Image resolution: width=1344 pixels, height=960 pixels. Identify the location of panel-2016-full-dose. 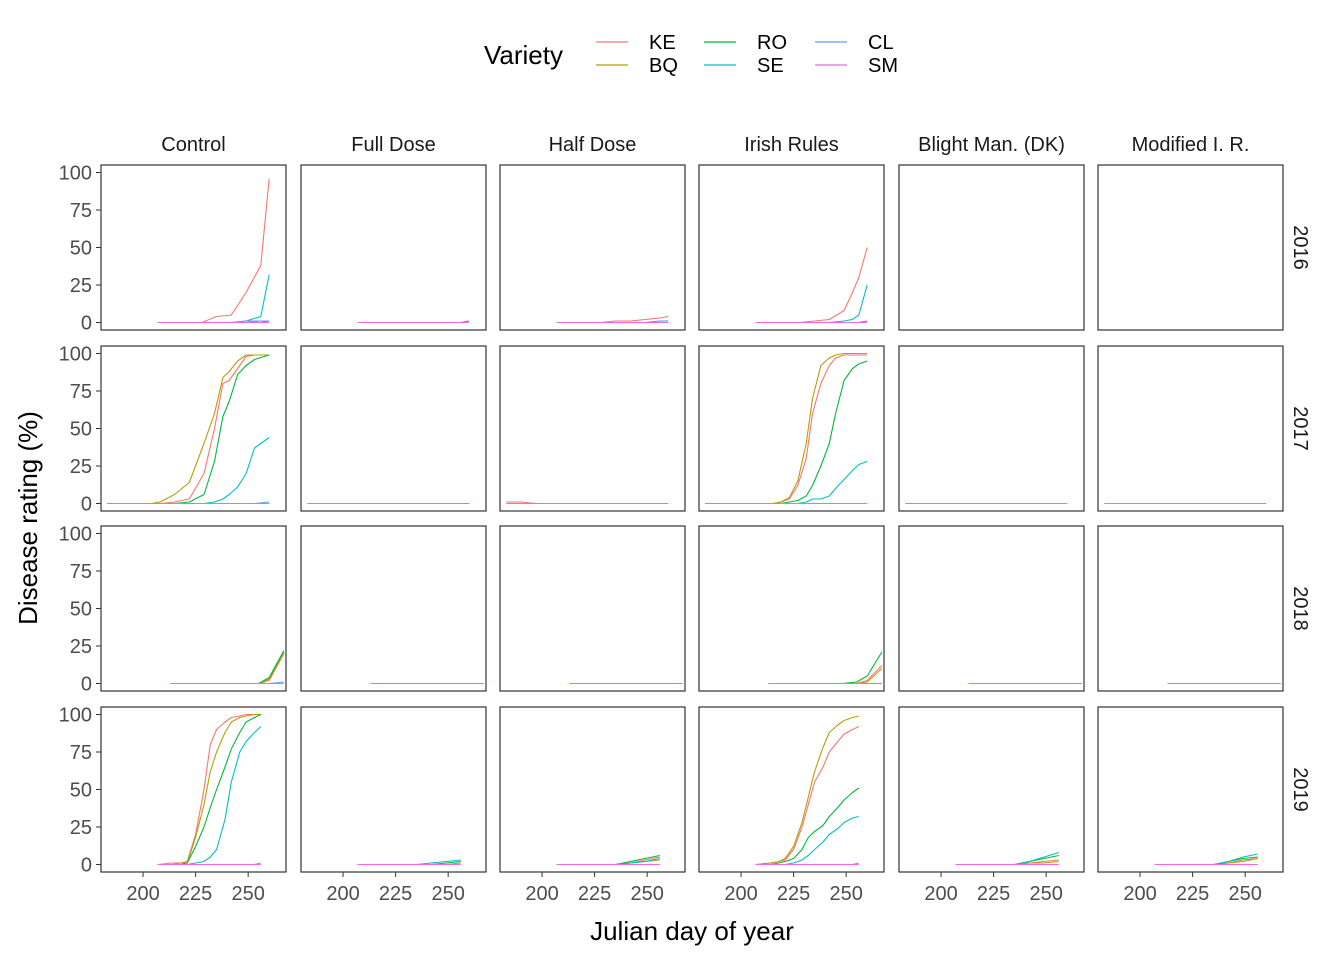
(393, 247).